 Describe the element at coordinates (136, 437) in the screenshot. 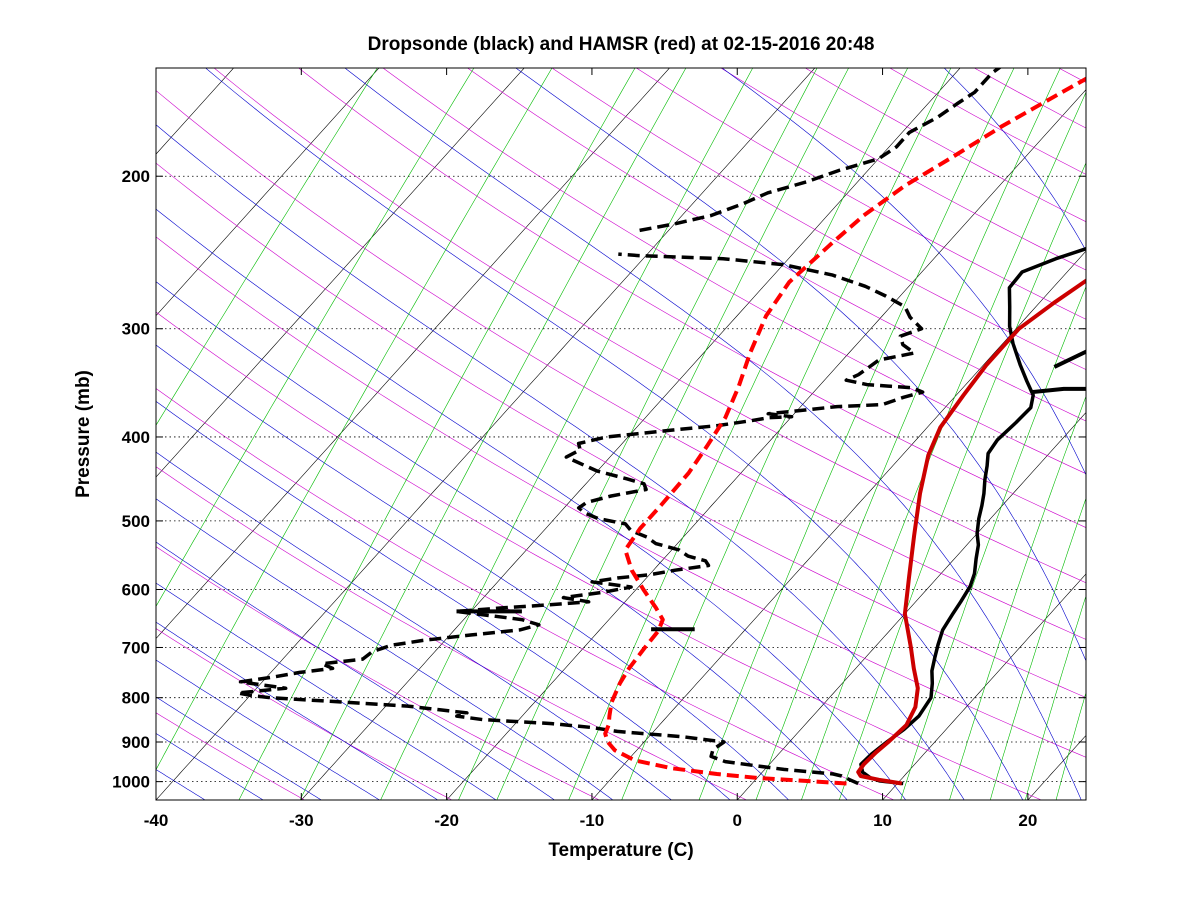

I see `y-tick-label: 400` at that location.